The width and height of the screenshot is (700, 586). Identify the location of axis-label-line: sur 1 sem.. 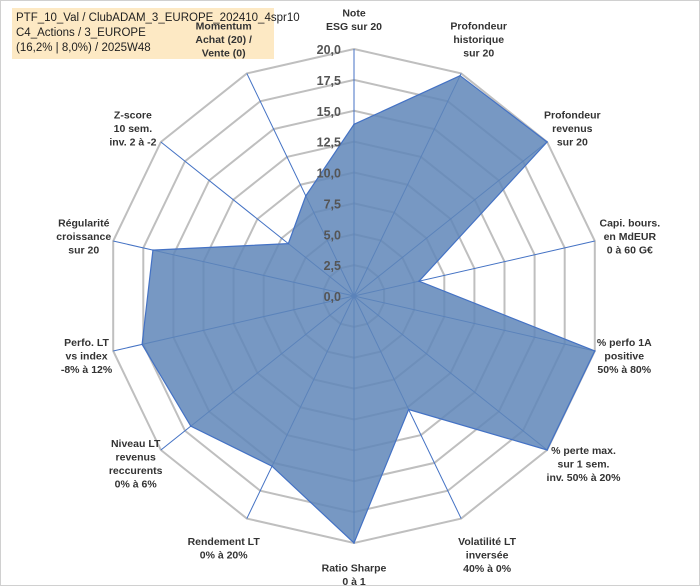
(584, 464).